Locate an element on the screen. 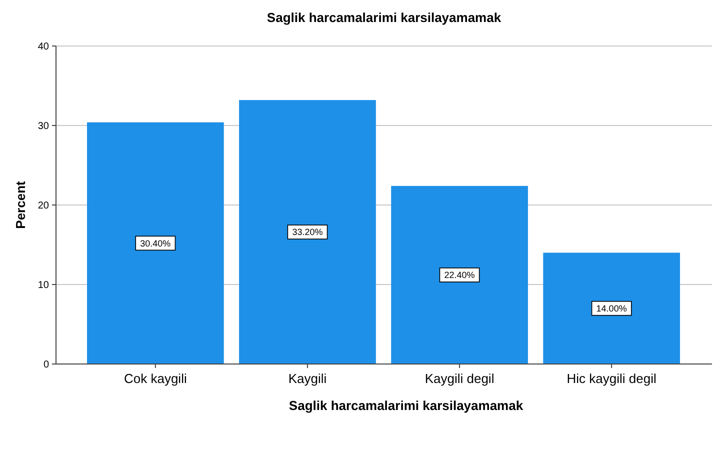 The image size is (720, 467). data-label: 30.40% is located at coordinates (155, 243).